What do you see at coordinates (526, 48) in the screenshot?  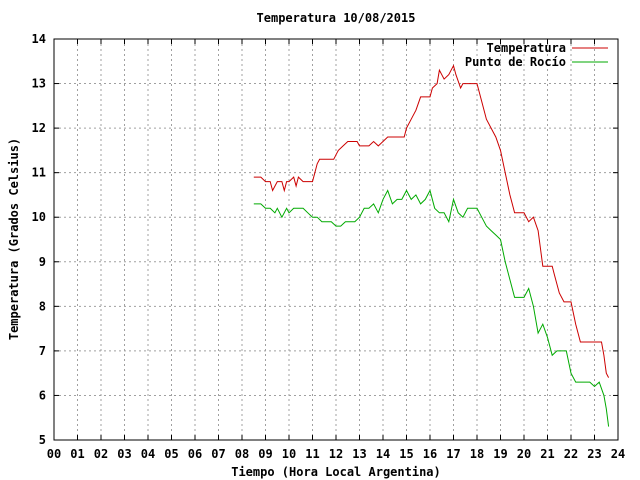 I see `legend-label-temperatura: Temperatura` at bounding box center [526, 48].